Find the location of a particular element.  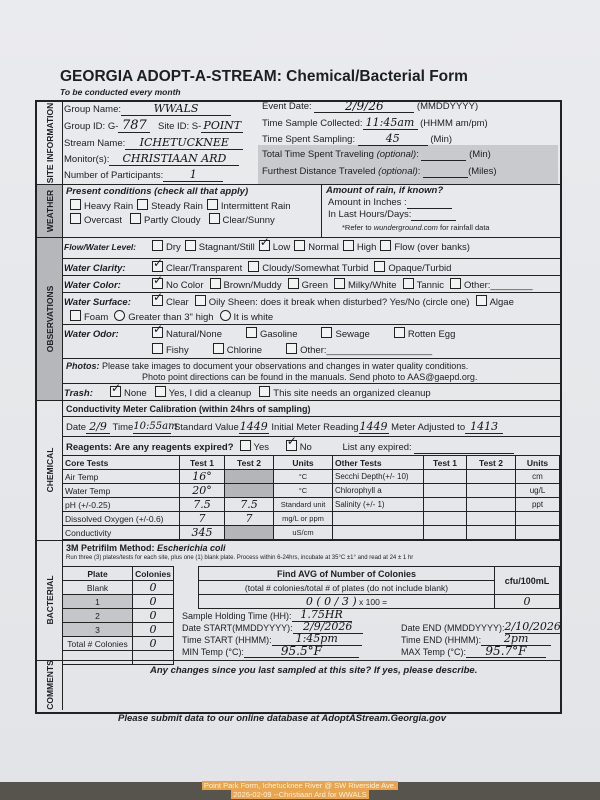

cfu-value: 0 is located at coordinates (527, 601).